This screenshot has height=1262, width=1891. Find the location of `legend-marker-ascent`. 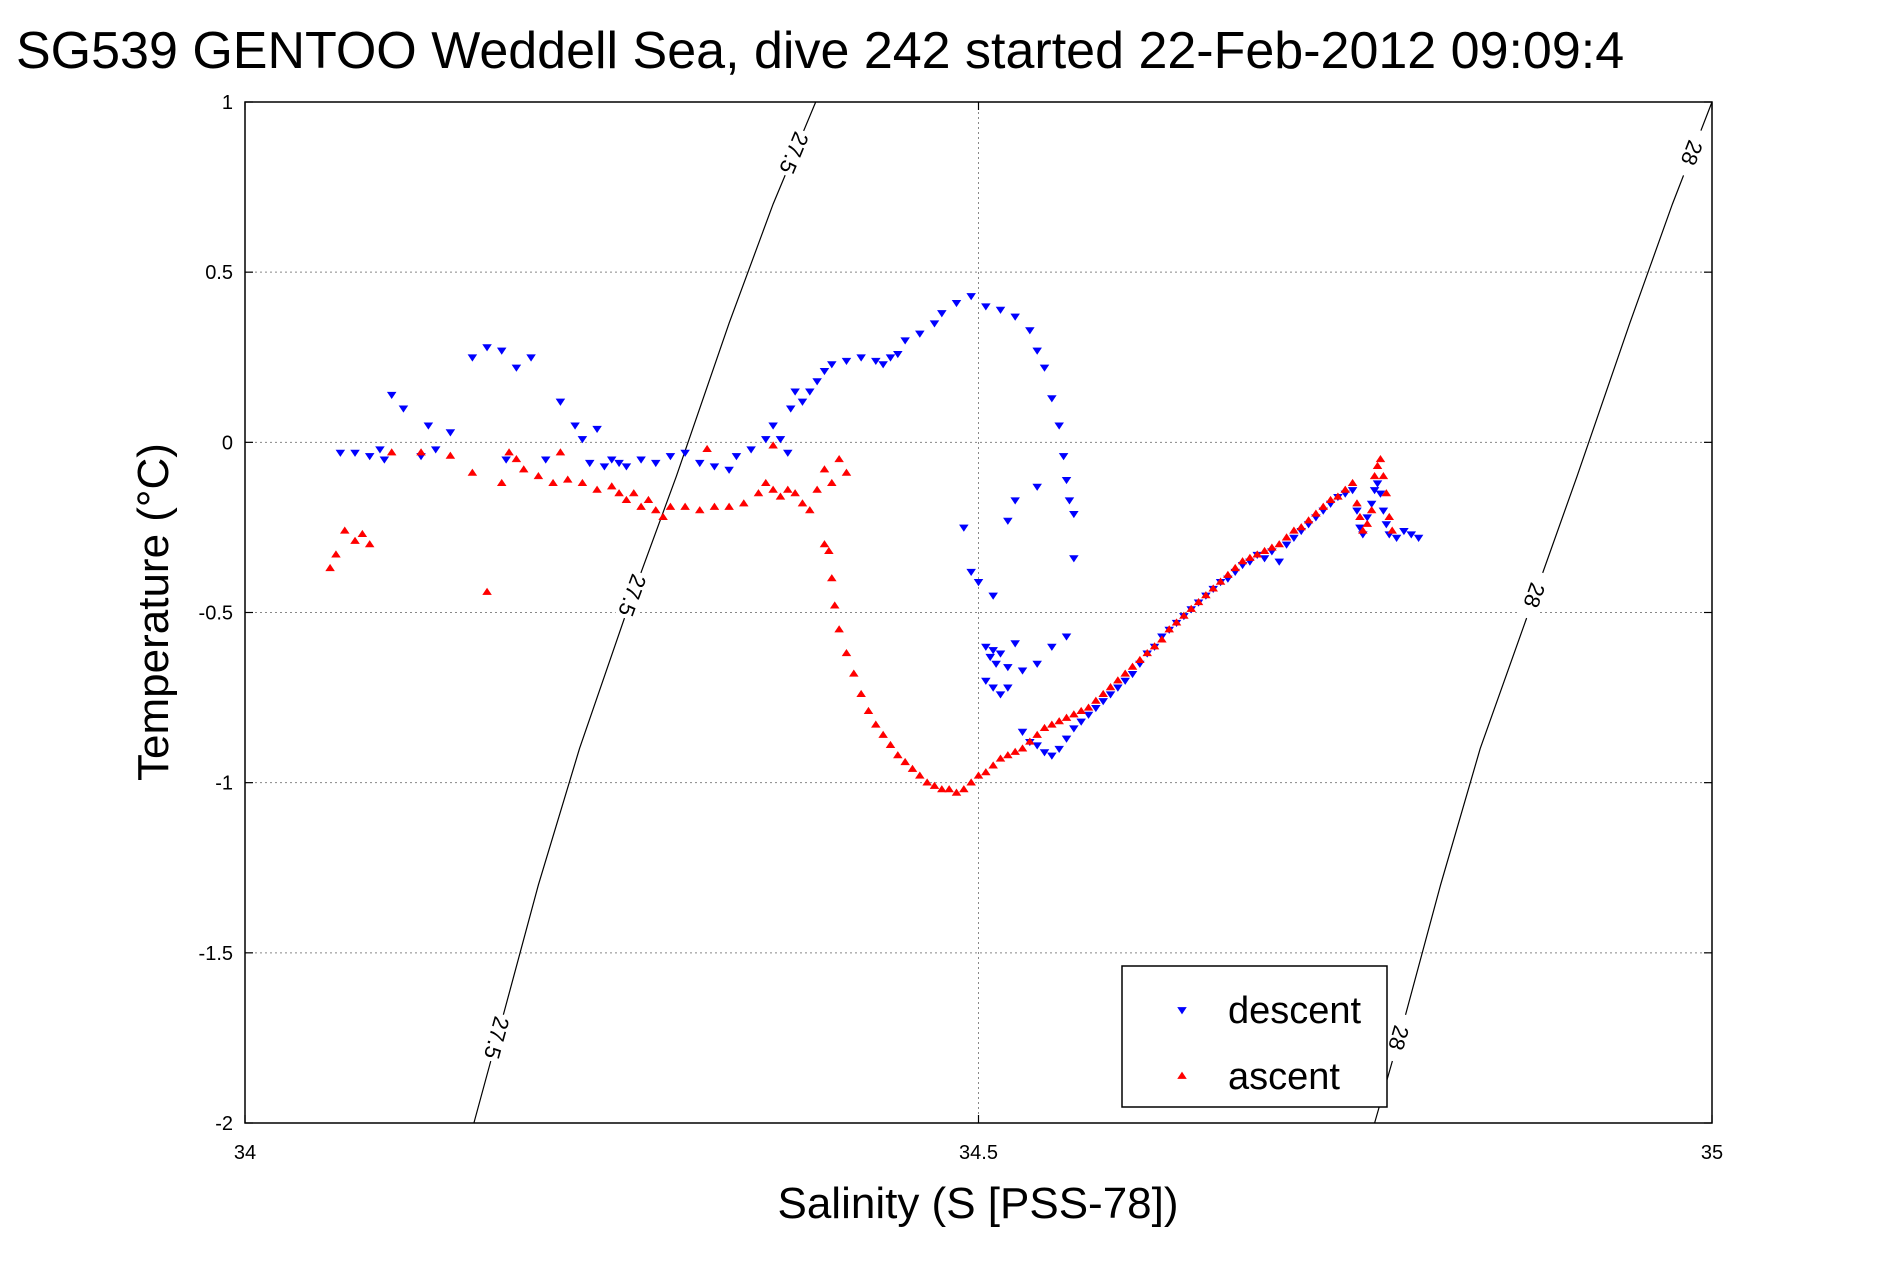

legend-marker-ascent is located at coordinates (1182, 1075).